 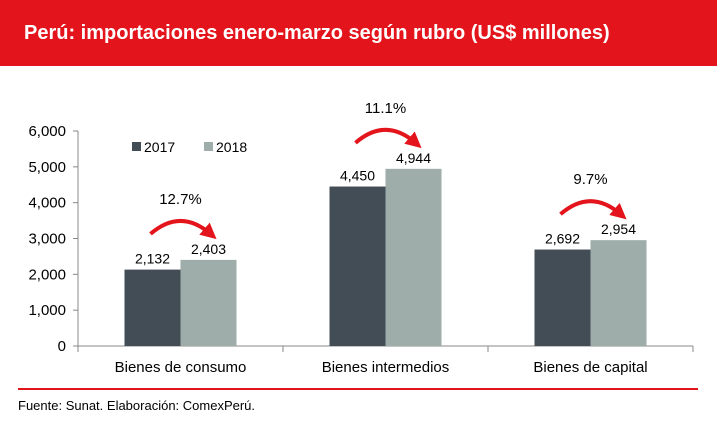 What do you see at coordinates (152, 259) in the screenshot?
I see `data-label: 2,132` at bounding box center [152, 259].